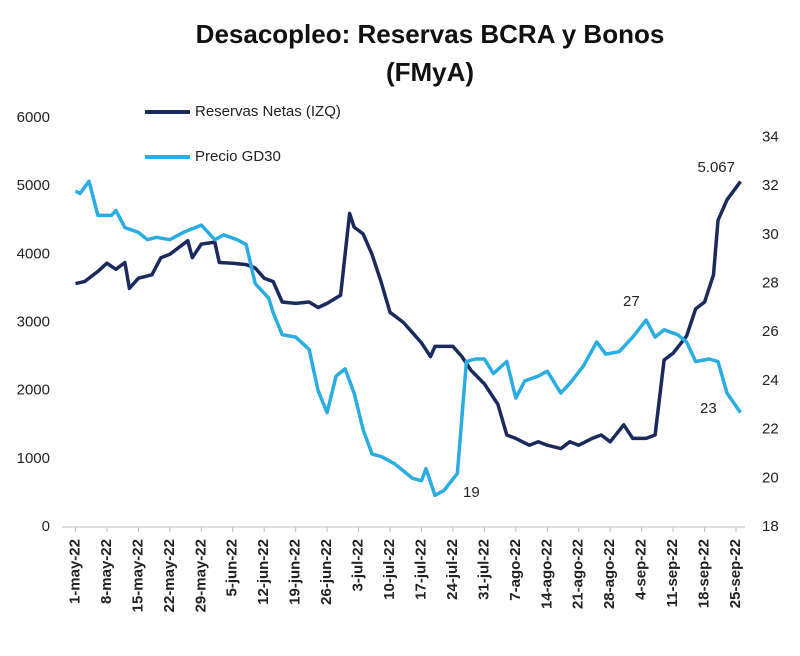 Image resolution: width=800 pixels, height=656 pixels. Describe the element at coordinates (609, 574) in the screenshot. I see `x-tick-label: 28-ago-22` at that location.